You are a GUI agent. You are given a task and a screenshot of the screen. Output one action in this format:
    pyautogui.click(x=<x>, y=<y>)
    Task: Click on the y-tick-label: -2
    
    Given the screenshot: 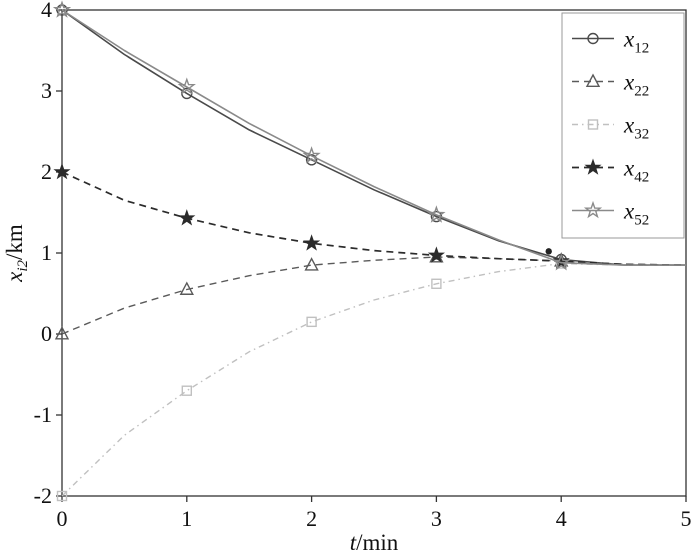 What is the action you would take?
    pyautogui.click(x=43, y=495)
    